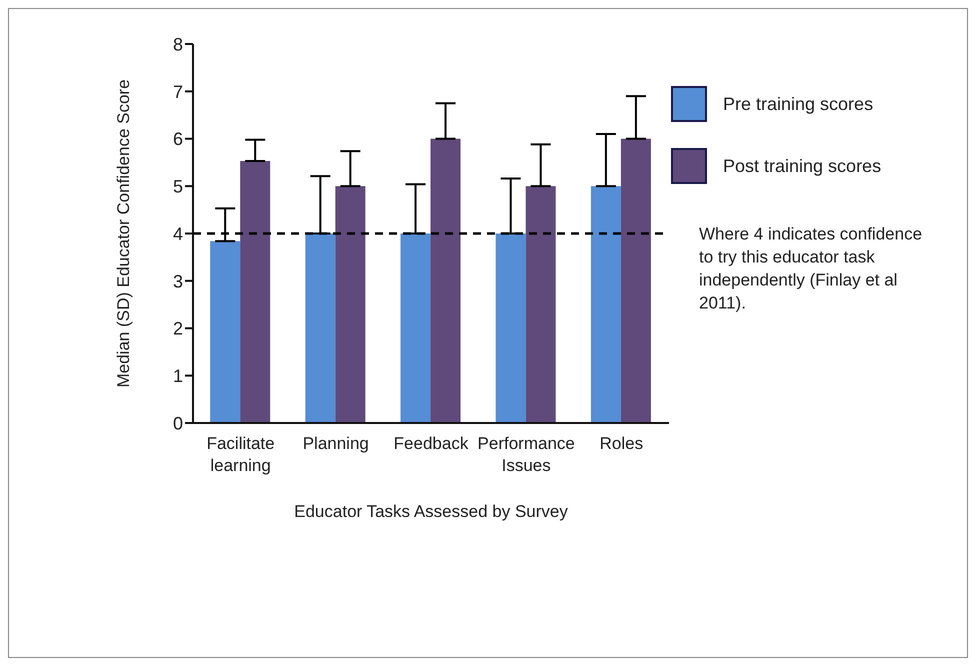 The width and height of the screenshot is (976, 666). Describe the element at coordinates (810, 268) in the screenshot. I see `ref-line-label: Where 4 indicates confidence to try this educator task independently (Finlay et al 2011).` at that location.